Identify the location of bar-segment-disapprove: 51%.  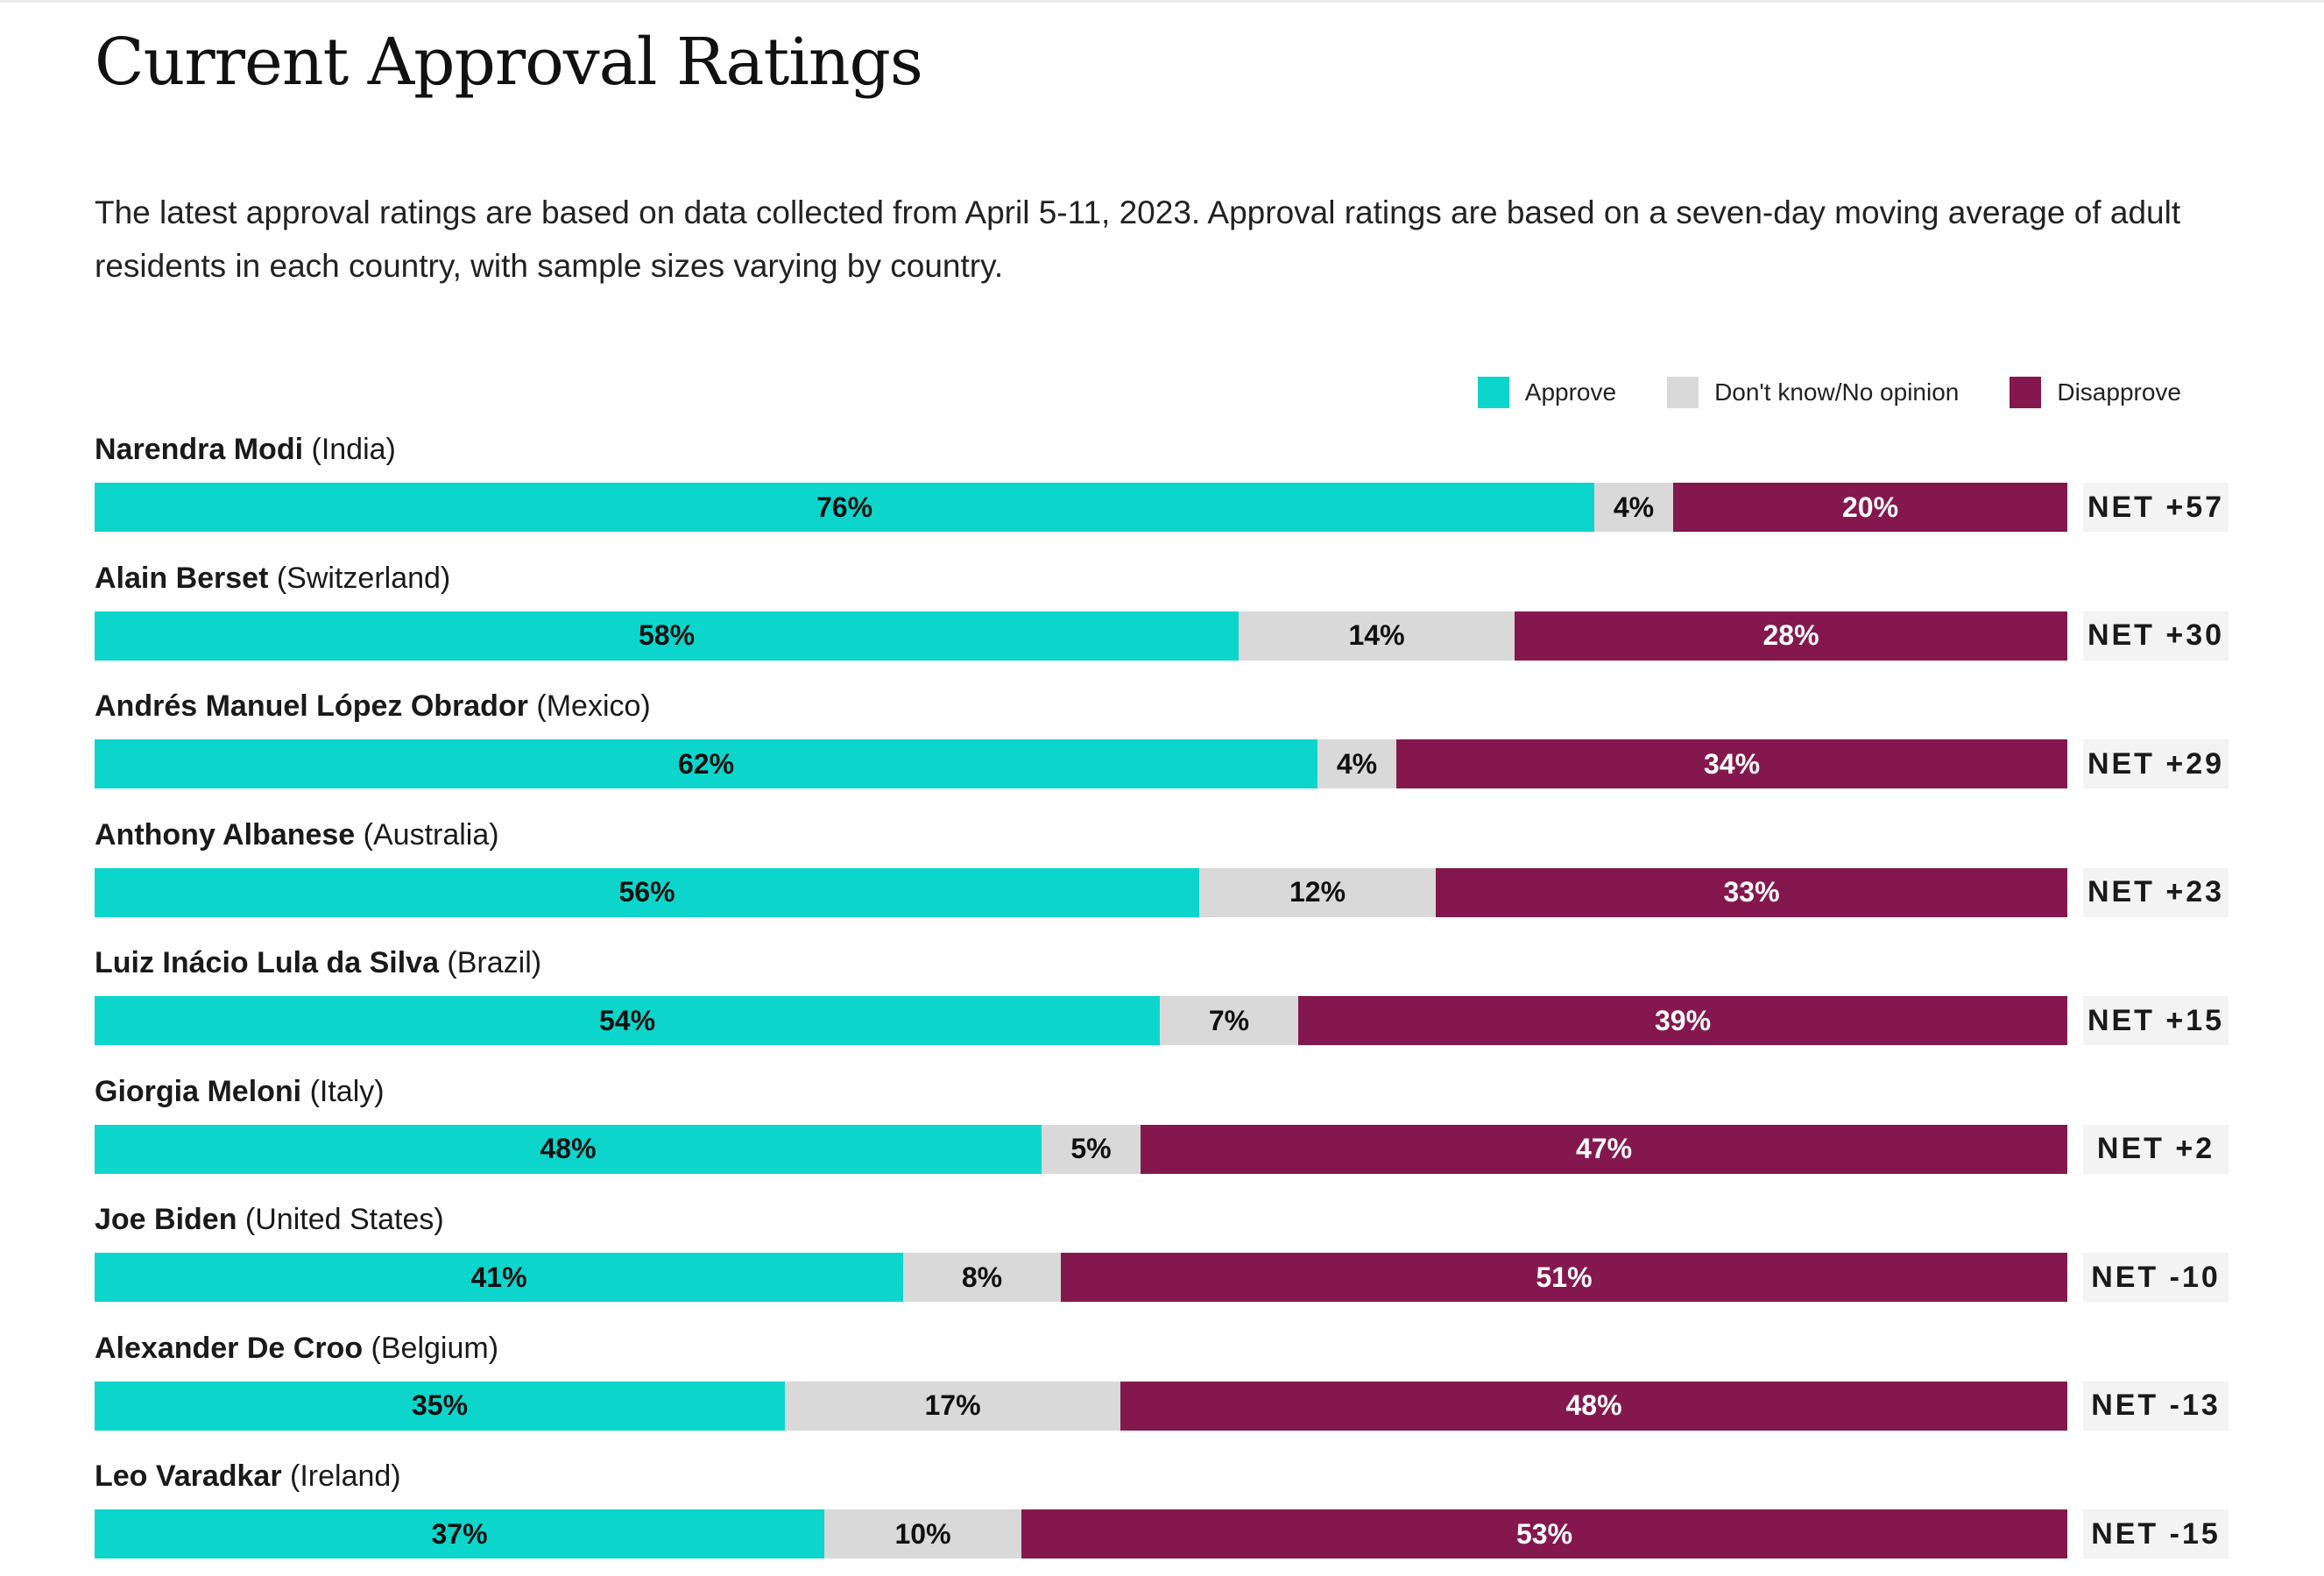
(1564, 1277).